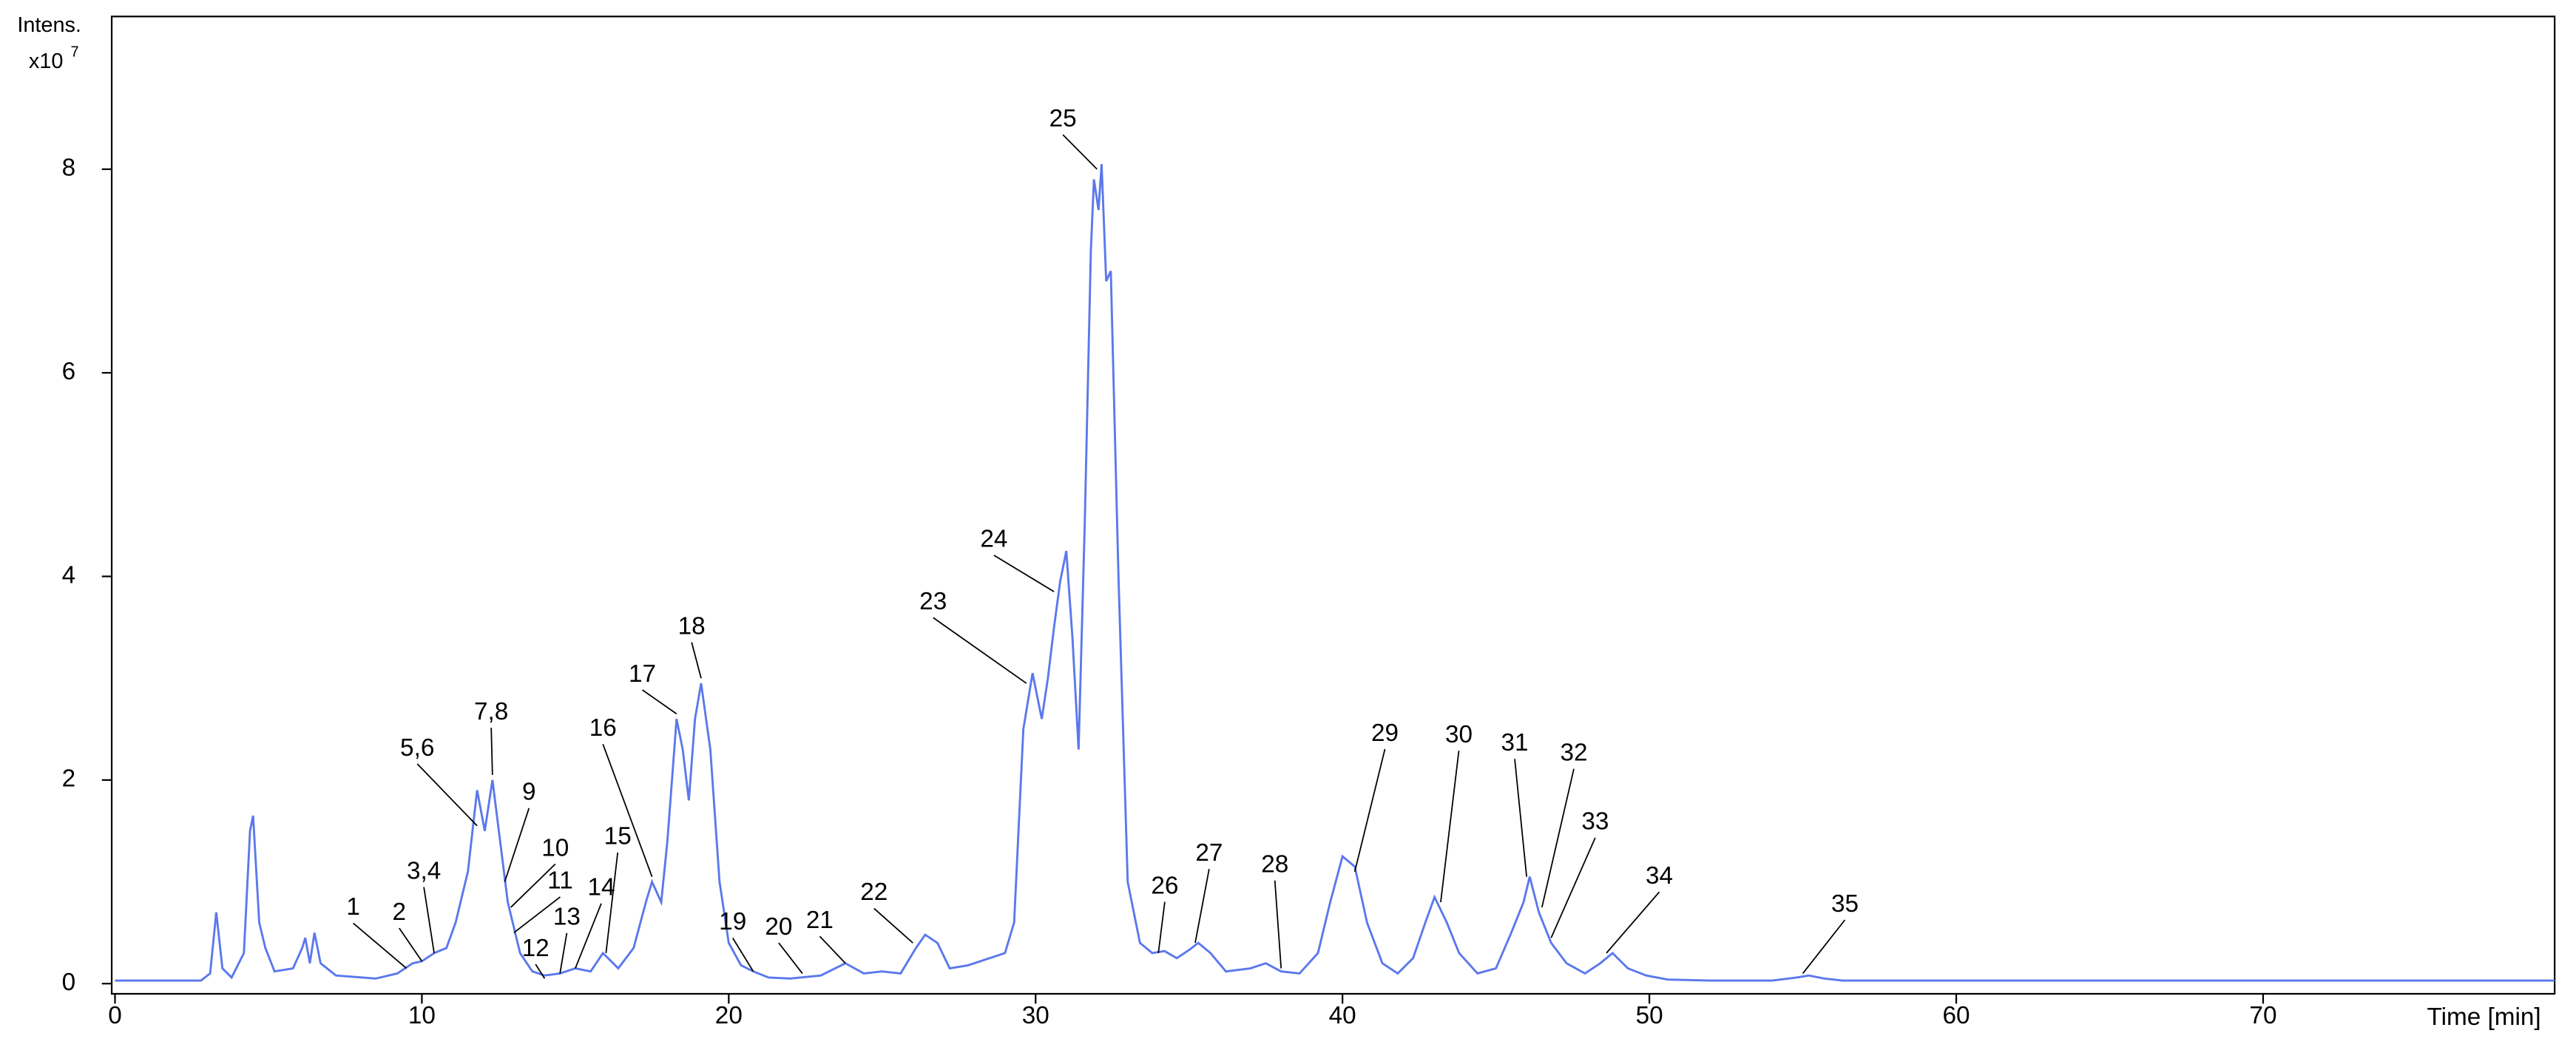  What do you see at coordinates (603, 728) in the screenshot?
I see `annotation-label: 16` at bounding box center [603, 728].